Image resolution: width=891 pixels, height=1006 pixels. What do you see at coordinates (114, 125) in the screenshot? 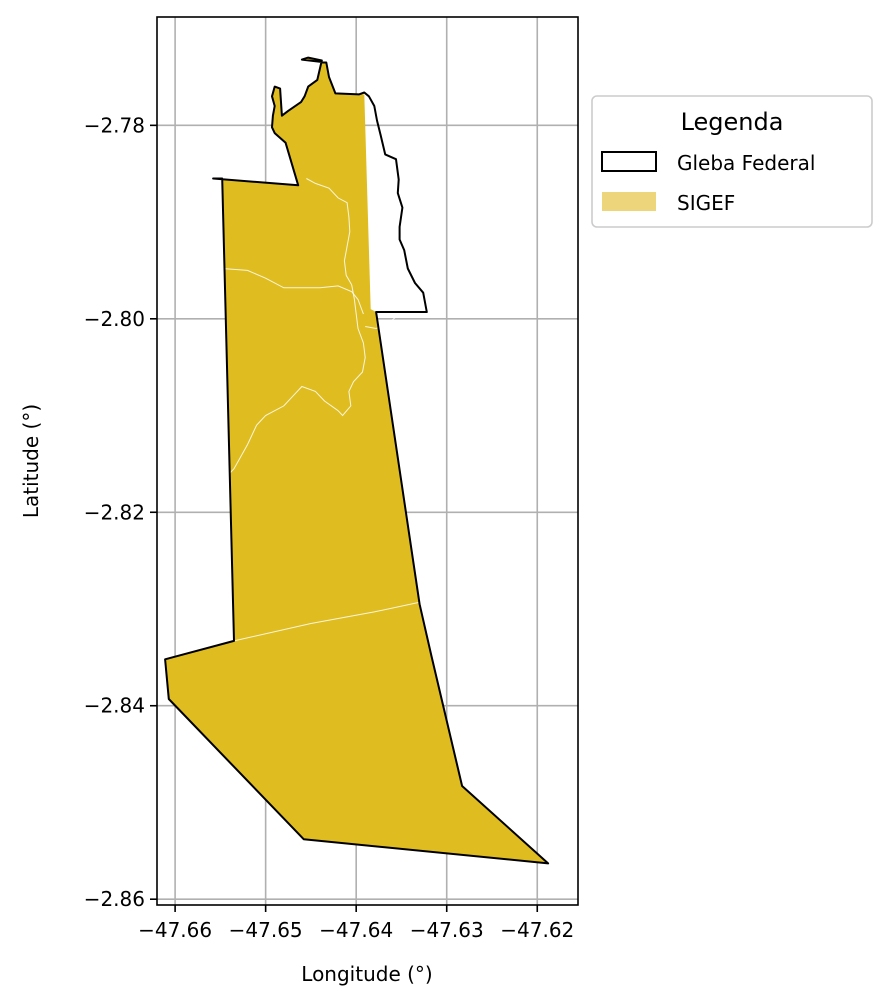
I see `y-tick-label: −2.78` at bounding box center [114, 125].